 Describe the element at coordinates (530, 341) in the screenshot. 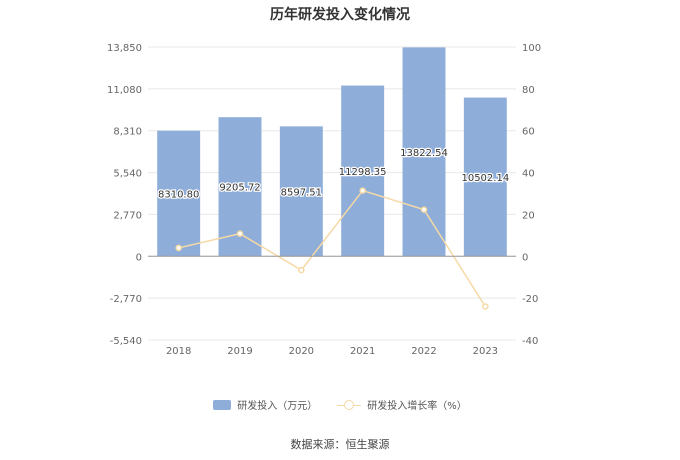

I see `right-axis-tick-label: -40` at that location.